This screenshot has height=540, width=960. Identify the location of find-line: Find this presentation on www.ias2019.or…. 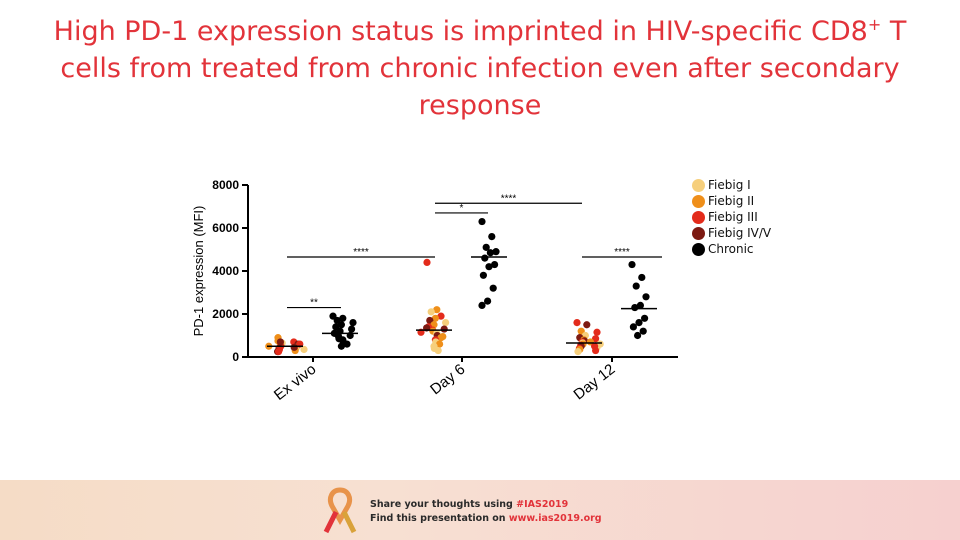
(486, 518).